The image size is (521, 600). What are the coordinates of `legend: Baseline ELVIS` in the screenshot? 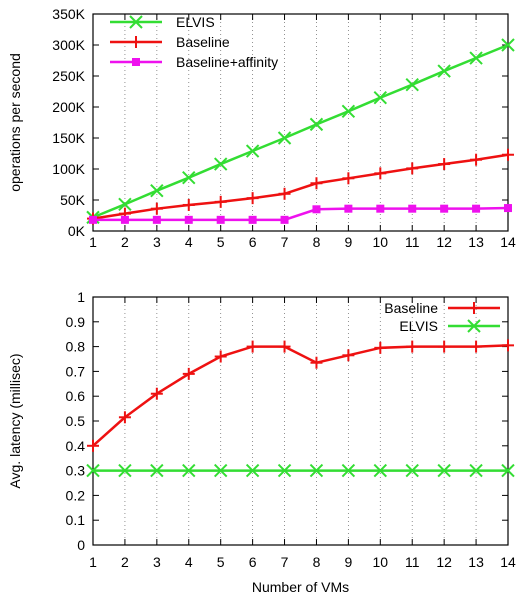 It's located at (442, 317).